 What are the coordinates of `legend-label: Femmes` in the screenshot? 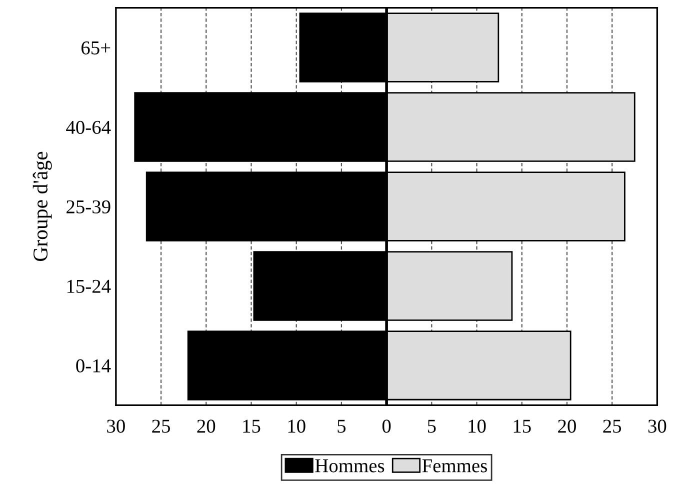 It's located at (454, 465).